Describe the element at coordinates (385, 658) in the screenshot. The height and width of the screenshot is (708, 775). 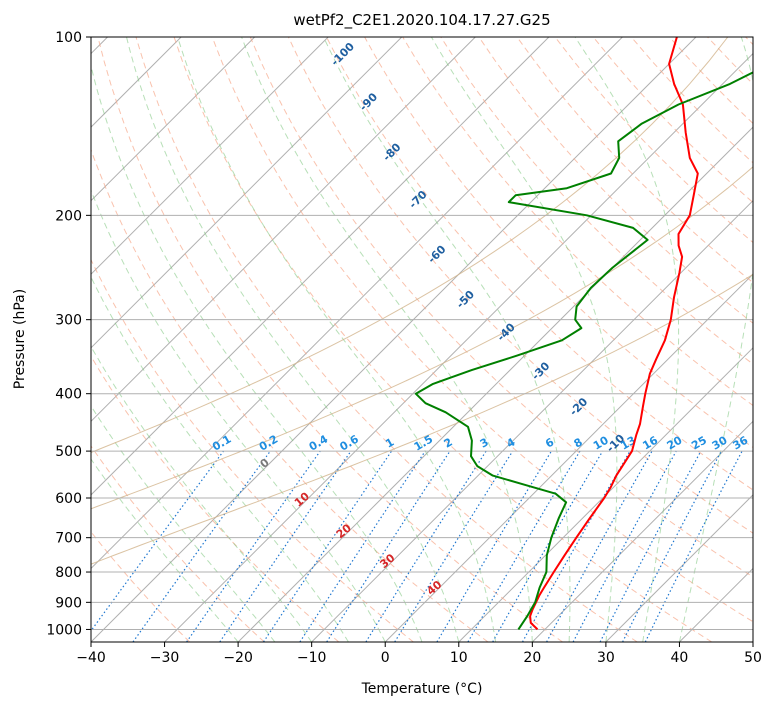
I see `x-tick-label: 0` at that location.